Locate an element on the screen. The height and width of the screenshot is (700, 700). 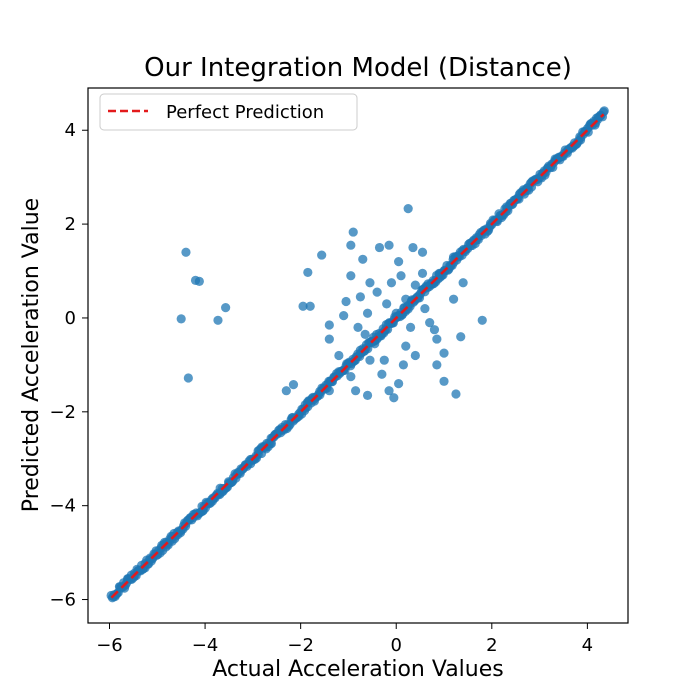
scatter-point is located at coordinates (604, 111).